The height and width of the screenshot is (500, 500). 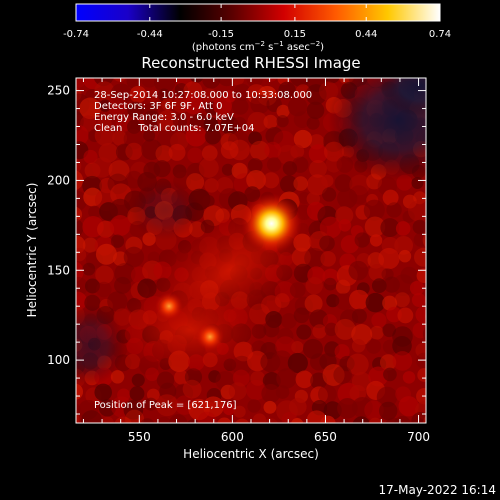 What do you see at coordinates (295, 34) in the screenshot?
I see `colorbar-tick-label: 0.15` at bounding box center [295, 34].